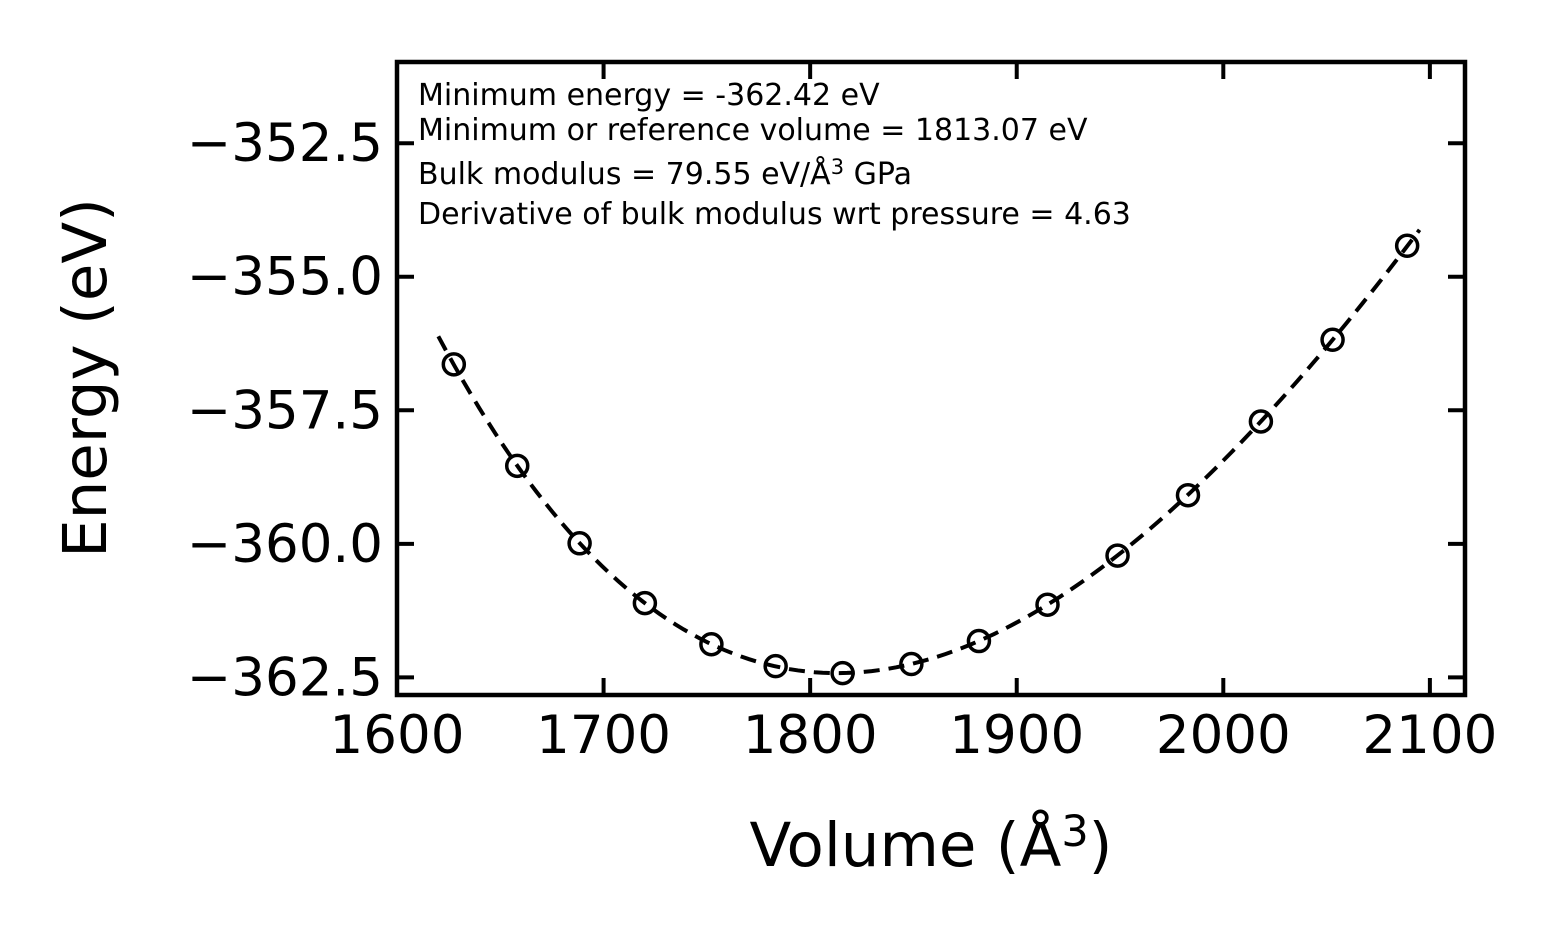 The height and width of the screenshot is (943, 1564). What do you see at coordinates (397, 735) in the screenshot?
I see `x-tick-label: 1600` at bounding box center [397, 735].